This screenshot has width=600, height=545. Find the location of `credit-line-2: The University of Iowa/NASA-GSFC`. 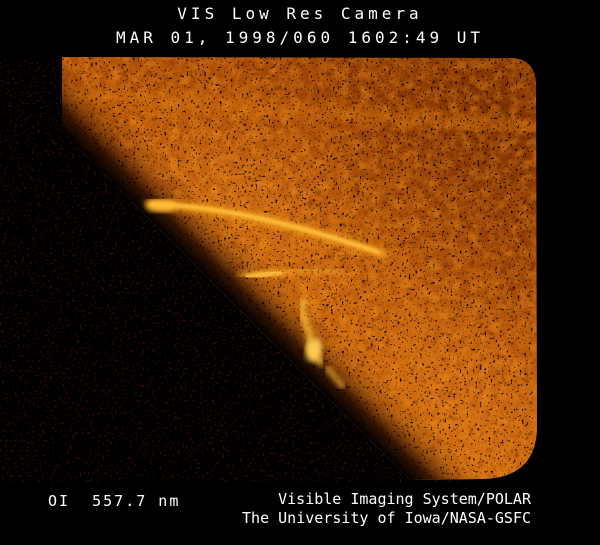

credit-line-2: The University of Iowa/NASA-GSFC is located at coordinates (386, 518).